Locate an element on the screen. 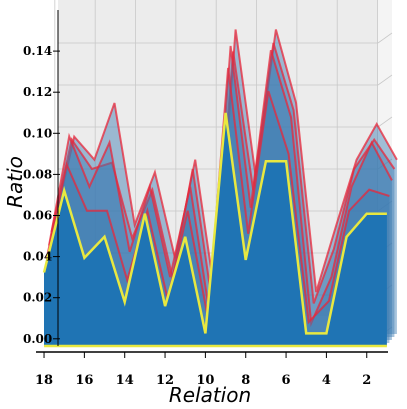 The height and width of the screenshot is (409, 407). y-tick-label: 0.14 is located at coordinates (37, 51).